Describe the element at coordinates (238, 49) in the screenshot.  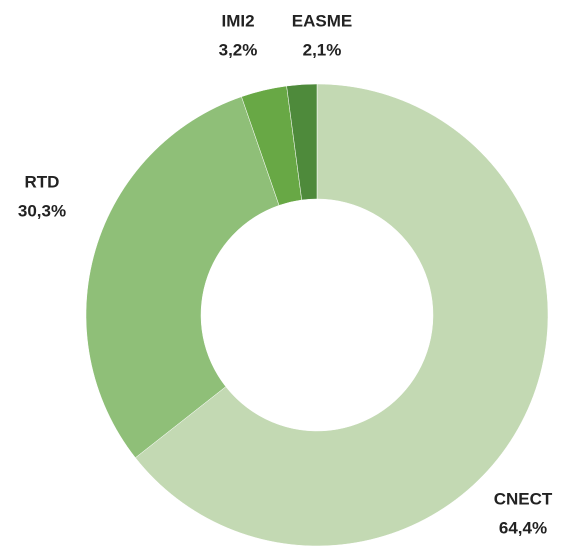
I see `slice-value-label: 3,2%` at that location.